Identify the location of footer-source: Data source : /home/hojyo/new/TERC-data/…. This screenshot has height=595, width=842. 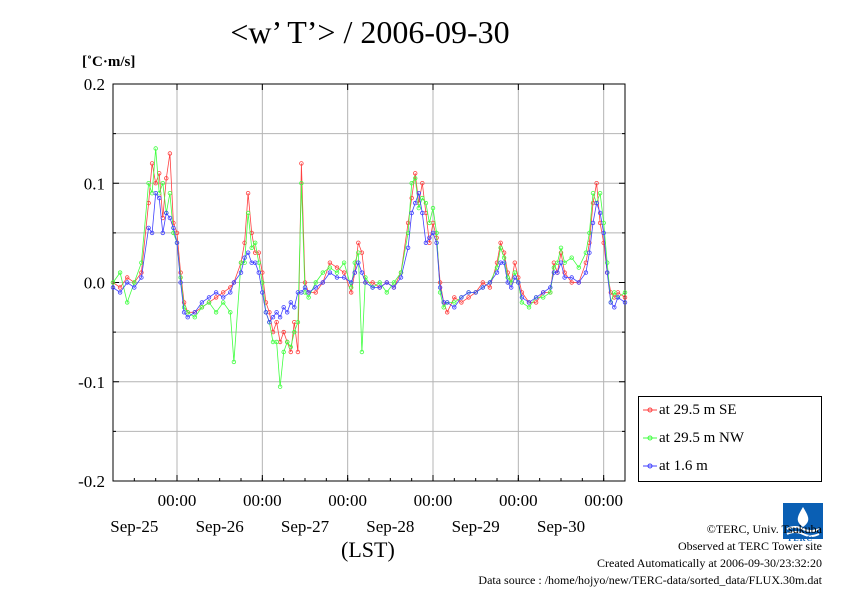
(650, 580).